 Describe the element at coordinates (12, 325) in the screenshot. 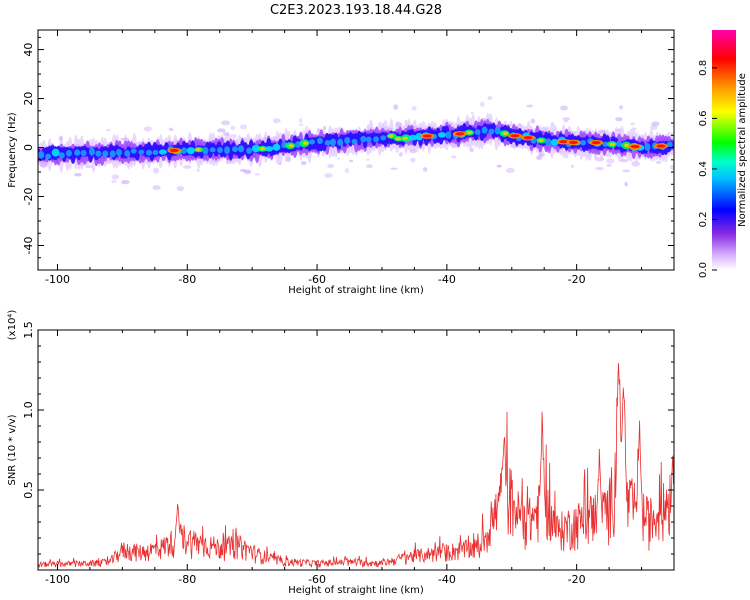

I see `snr-multiplier-label: (x10⁴)` at that location.